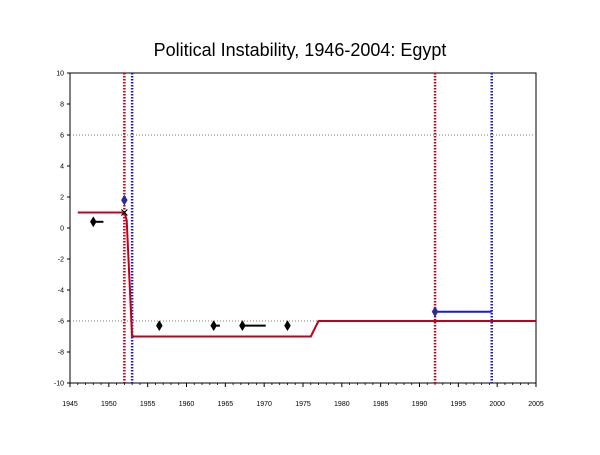 The width and height of the screenshot is (600, 455). Describe the element at coordinates (148, 404) in the screenshot. I see `x-tick-label: 1955` at that location.